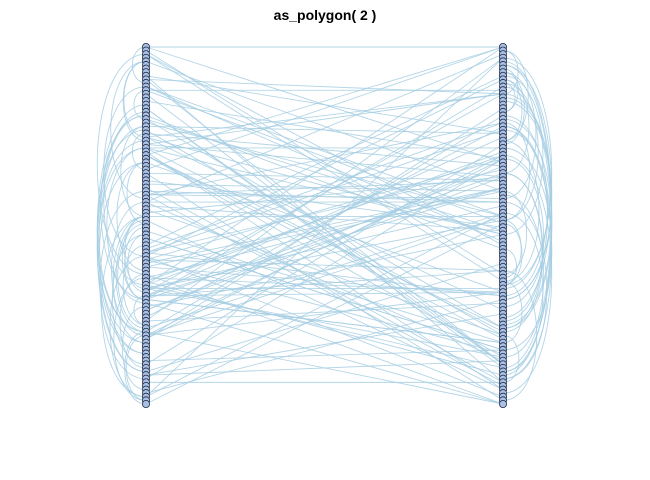  Describe the element at coordinates (502, 403) in the screenshot. I see `node-right` at that location.